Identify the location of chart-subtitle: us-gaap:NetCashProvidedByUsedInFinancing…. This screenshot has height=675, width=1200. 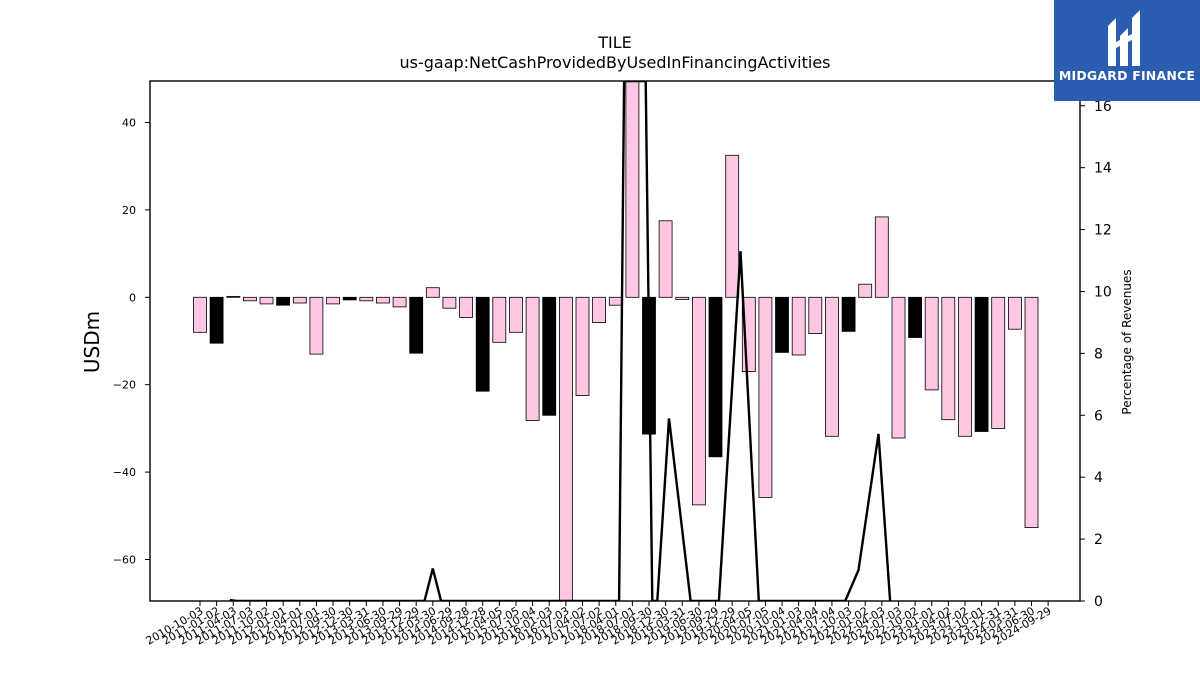
(614, 62).